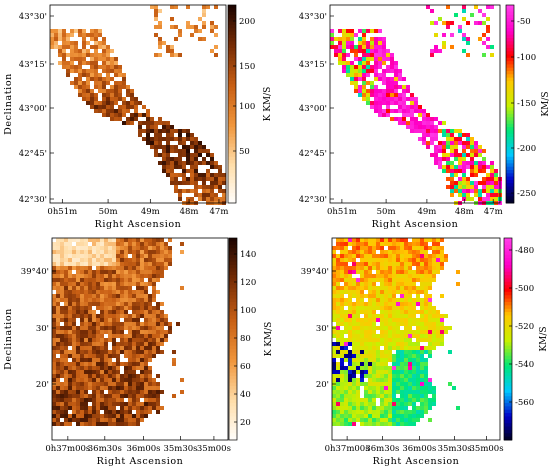  I want to click on colorbar-tick-label: 40, so click(245, 395).